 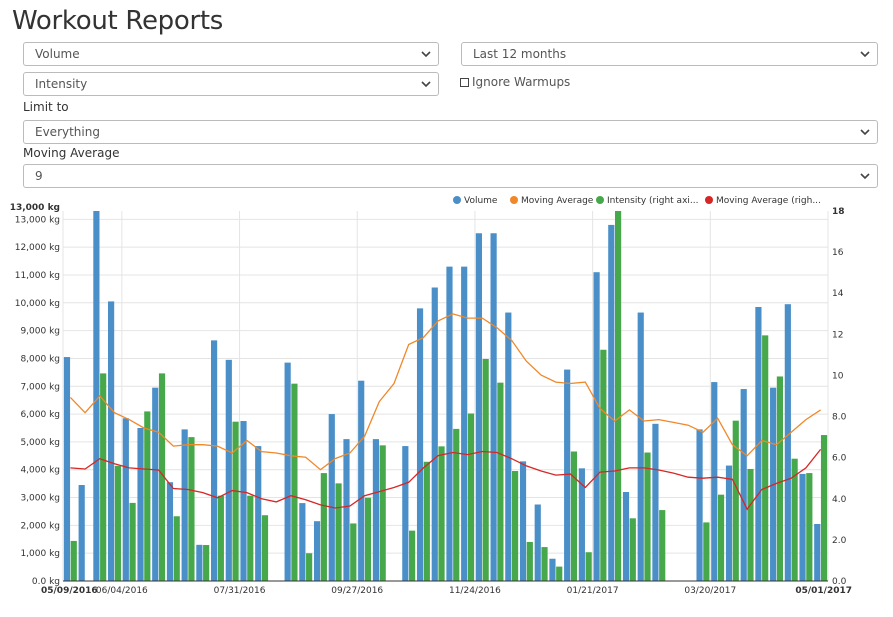 I want to click on y-left-tick-label: 7,000 kg, so click(x=40, y=387).